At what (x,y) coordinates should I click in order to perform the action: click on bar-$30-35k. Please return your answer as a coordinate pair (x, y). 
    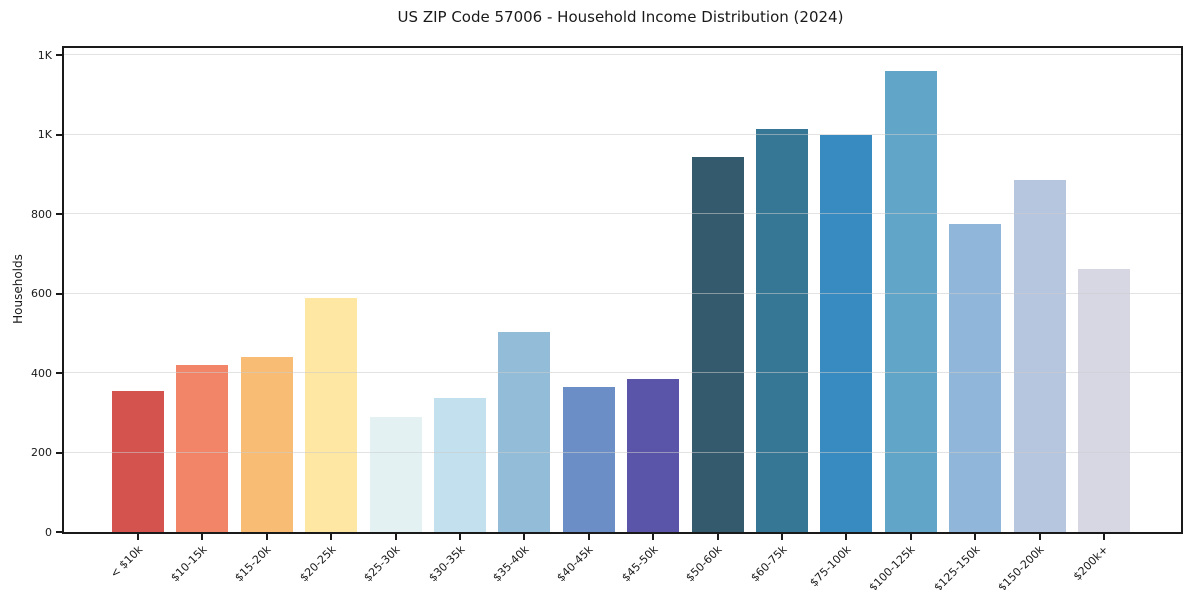
    Looking at the image, I should click on (460, 464).